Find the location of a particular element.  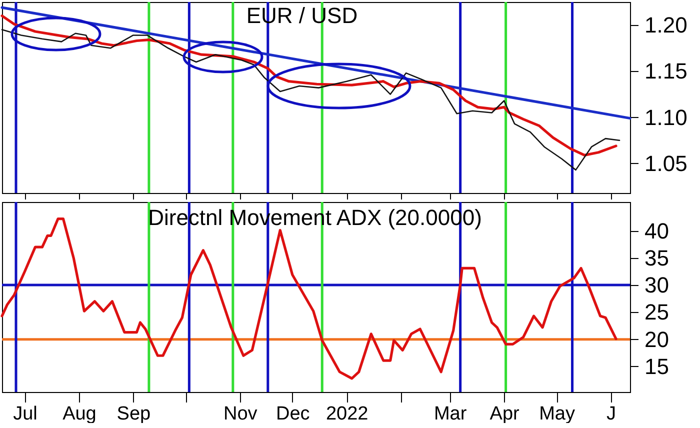

x-tick-label: Mar is located at coordinates (451, 414).